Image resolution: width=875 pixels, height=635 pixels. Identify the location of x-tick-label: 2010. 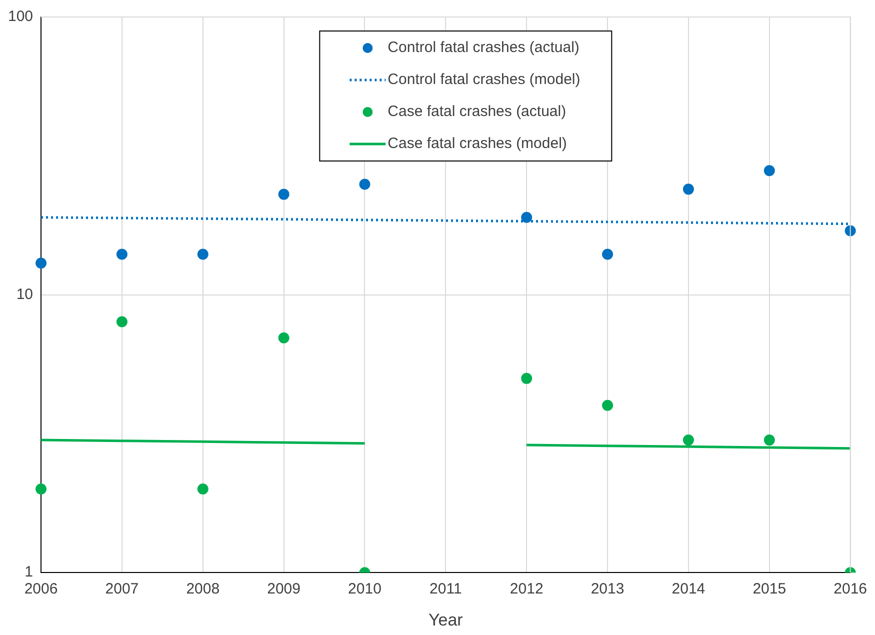
(365, 589).